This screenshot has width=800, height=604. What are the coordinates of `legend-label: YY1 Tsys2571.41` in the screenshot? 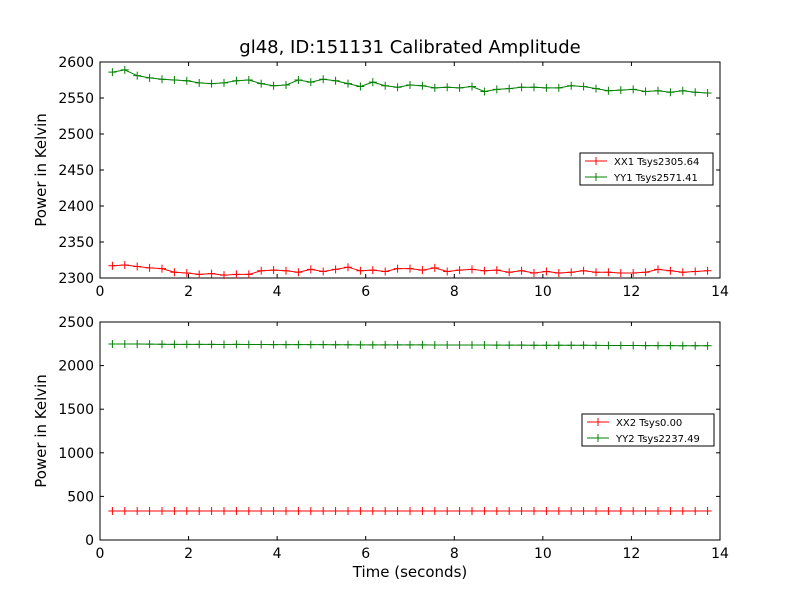 It's located at (655, 178).